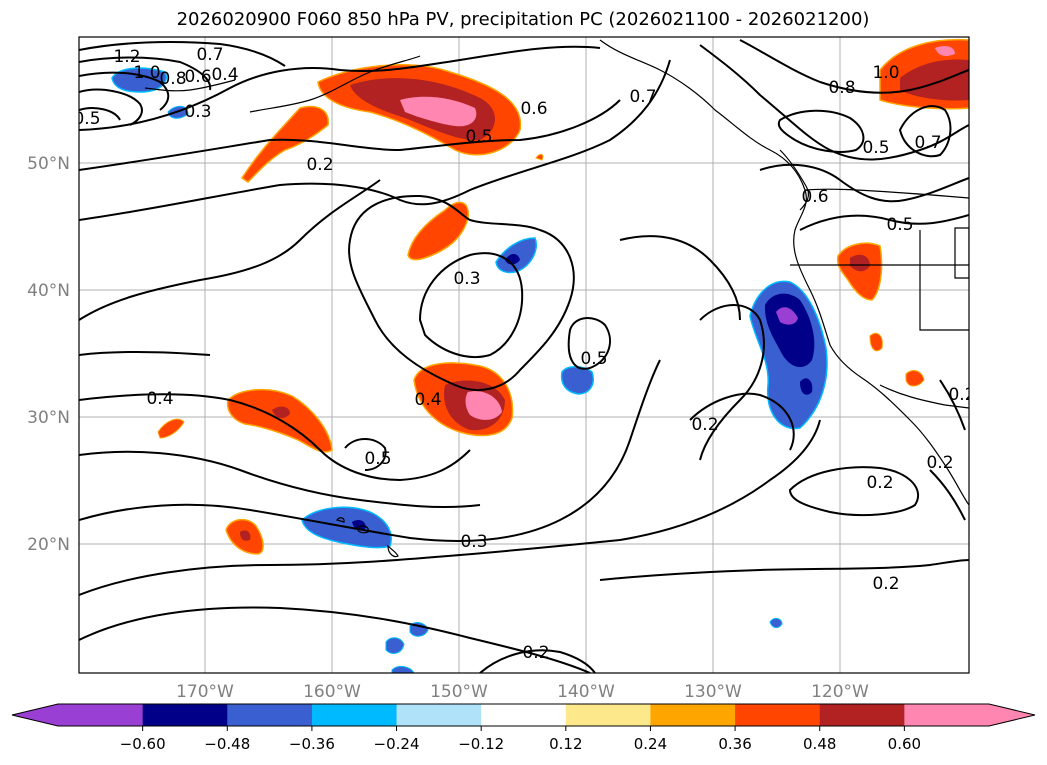 The height and width of the screenshot is (765, 1047). Describe the element at coordinates (332, 692) in the screenshot. I see `lon-label: 160°W` at that location.